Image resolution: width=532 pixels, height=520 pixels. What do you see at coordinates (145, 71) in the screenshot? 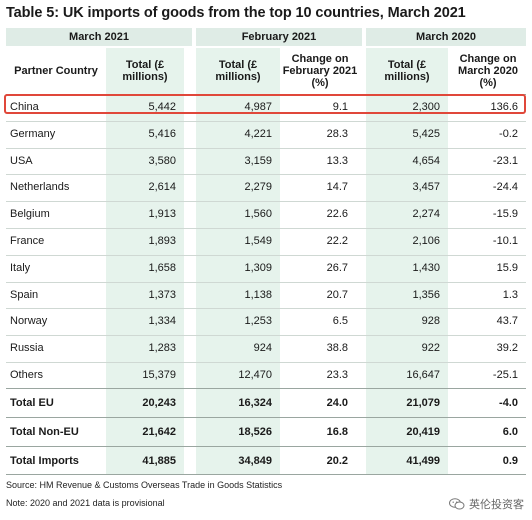
I see `col-header-mar21-total: Total (£ millions)` at bounding box center [145, 71].